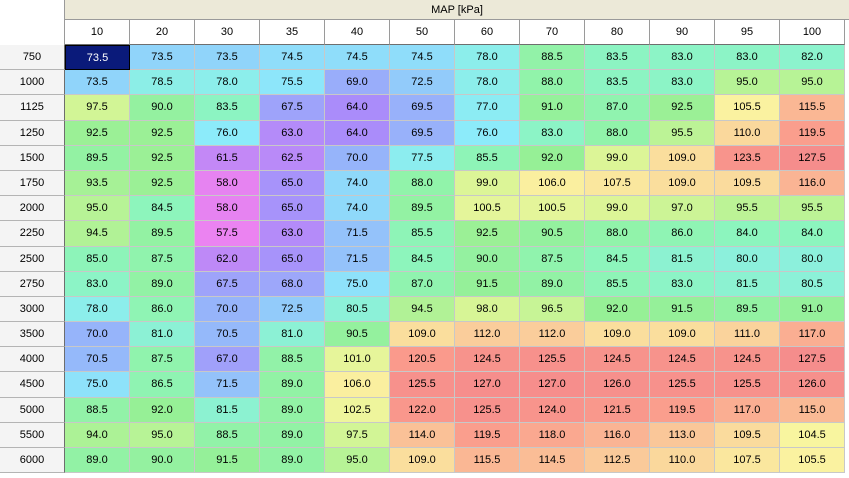 The image size is (849, 478). Describe the element at coordinates (487, 209) in the screenshot. I see `table-cell: 100.5` at that location.